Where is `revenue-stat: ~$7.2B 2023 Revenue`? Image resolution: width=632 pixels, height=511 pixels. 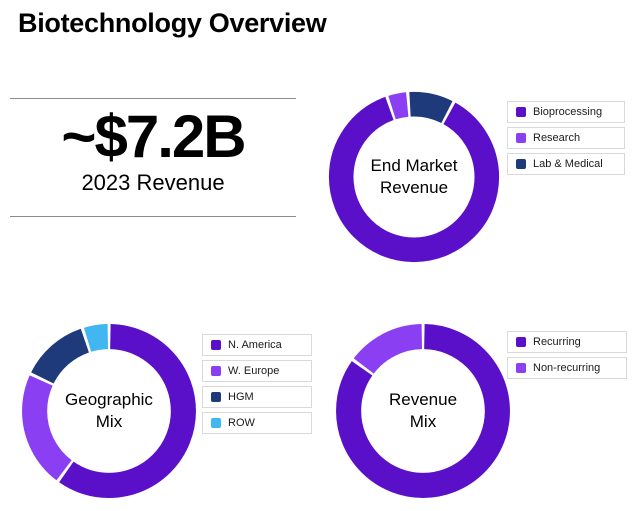 revenue-stat: ~$7.2B 2023 Revenue is located at coordinates (153, 157).